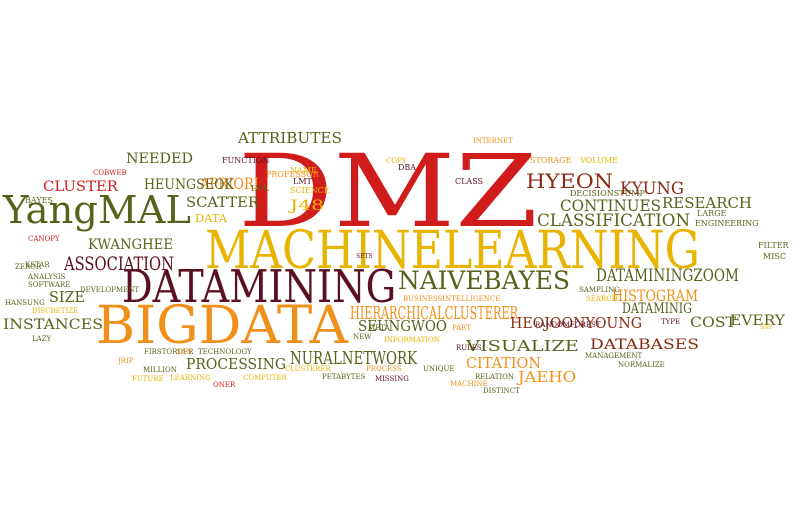 This screenshot has height=528, width=812. What do you see at coordinates (259, 286) in the screenshot?
I see `word-datamining: DATAMINING` at bounding box center [259, 286].